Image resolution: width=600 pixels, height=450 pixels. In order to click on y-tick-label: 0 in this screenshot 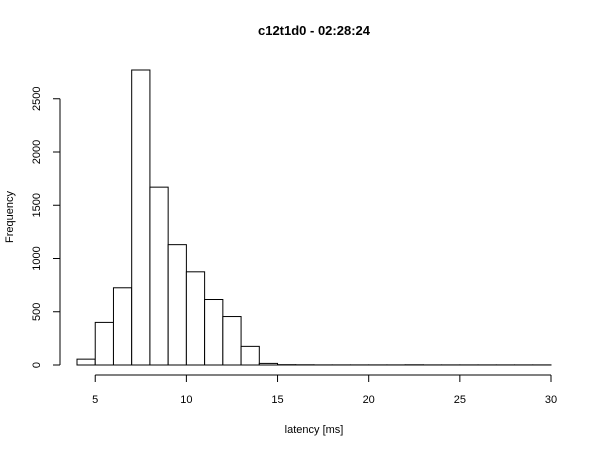, I will do `click(37, 365)`.